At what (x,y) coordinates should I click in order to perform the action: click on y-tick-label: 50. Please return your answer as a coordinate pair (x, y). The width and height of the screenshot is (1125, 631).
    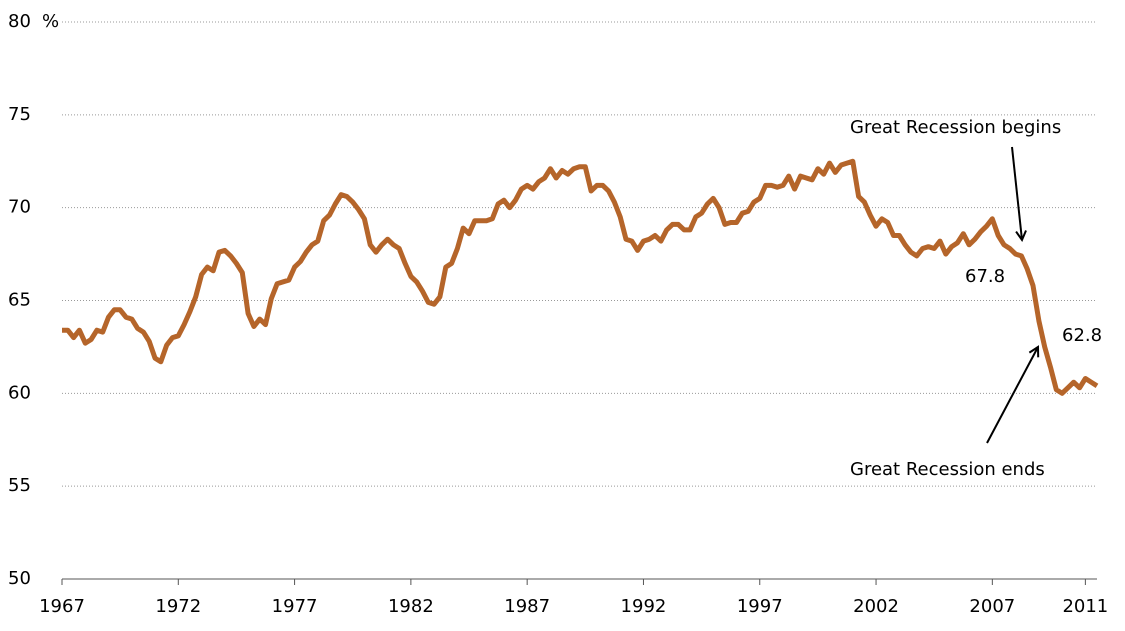
    Looking at the image, I should click on (19, 578).